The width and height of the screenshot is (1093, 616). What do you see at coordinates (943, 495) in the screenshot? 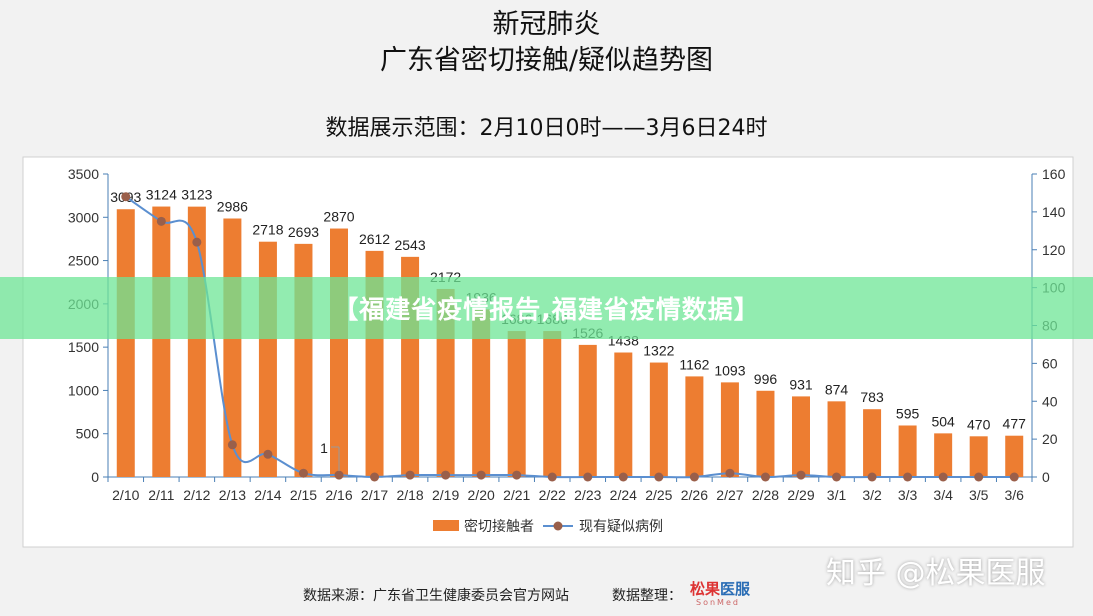
I see `x-tick-label: 3/4` at bounding box center [943, 495].